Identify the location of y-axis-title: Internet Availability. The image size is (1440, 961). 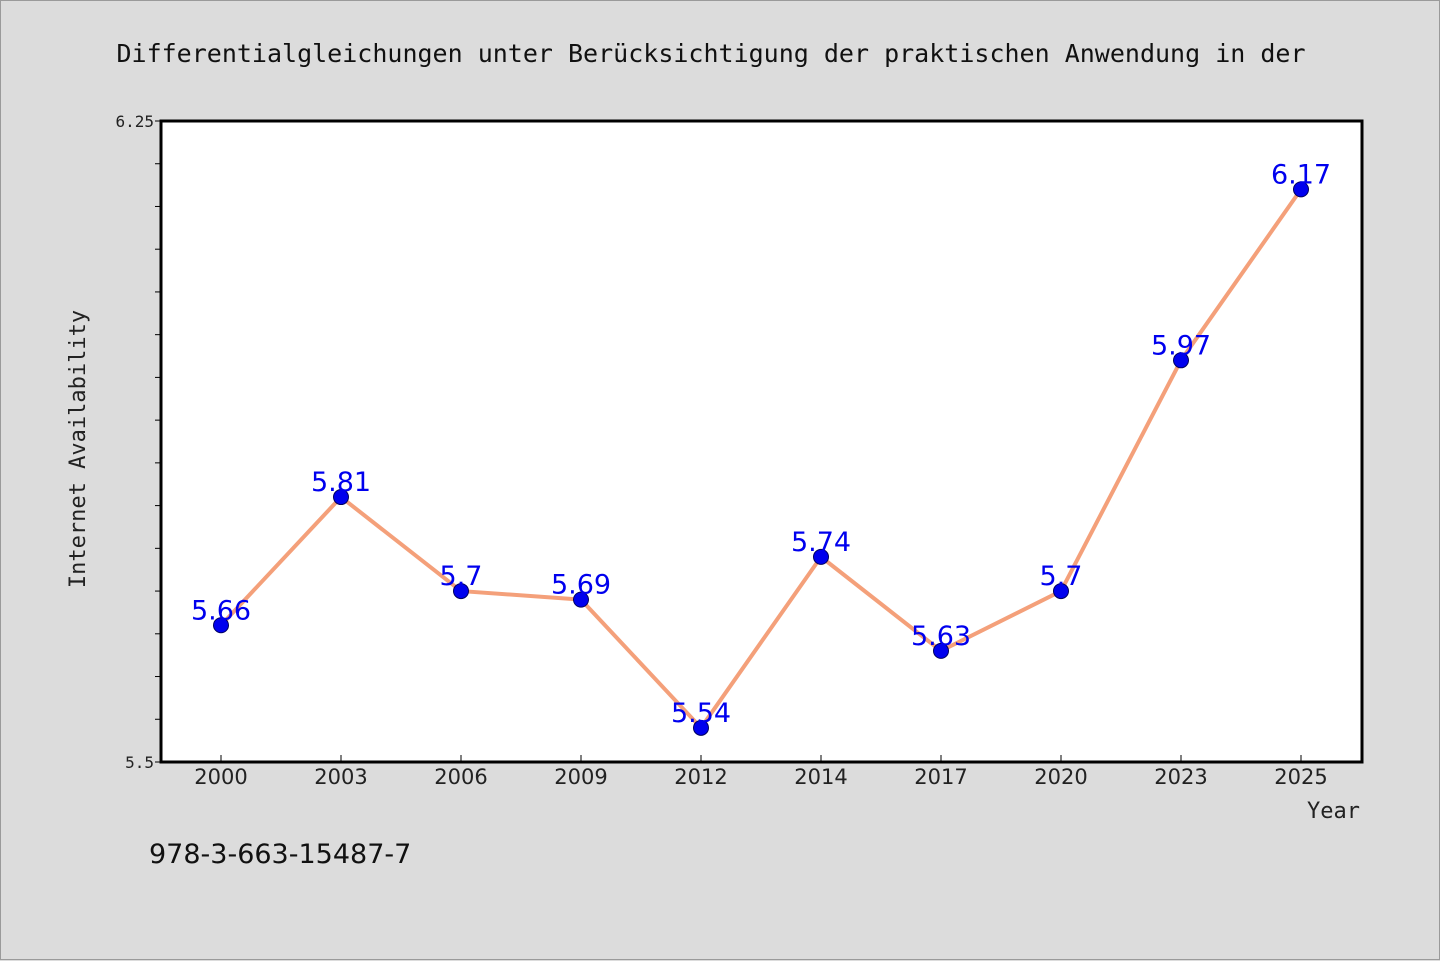
(78, 449).